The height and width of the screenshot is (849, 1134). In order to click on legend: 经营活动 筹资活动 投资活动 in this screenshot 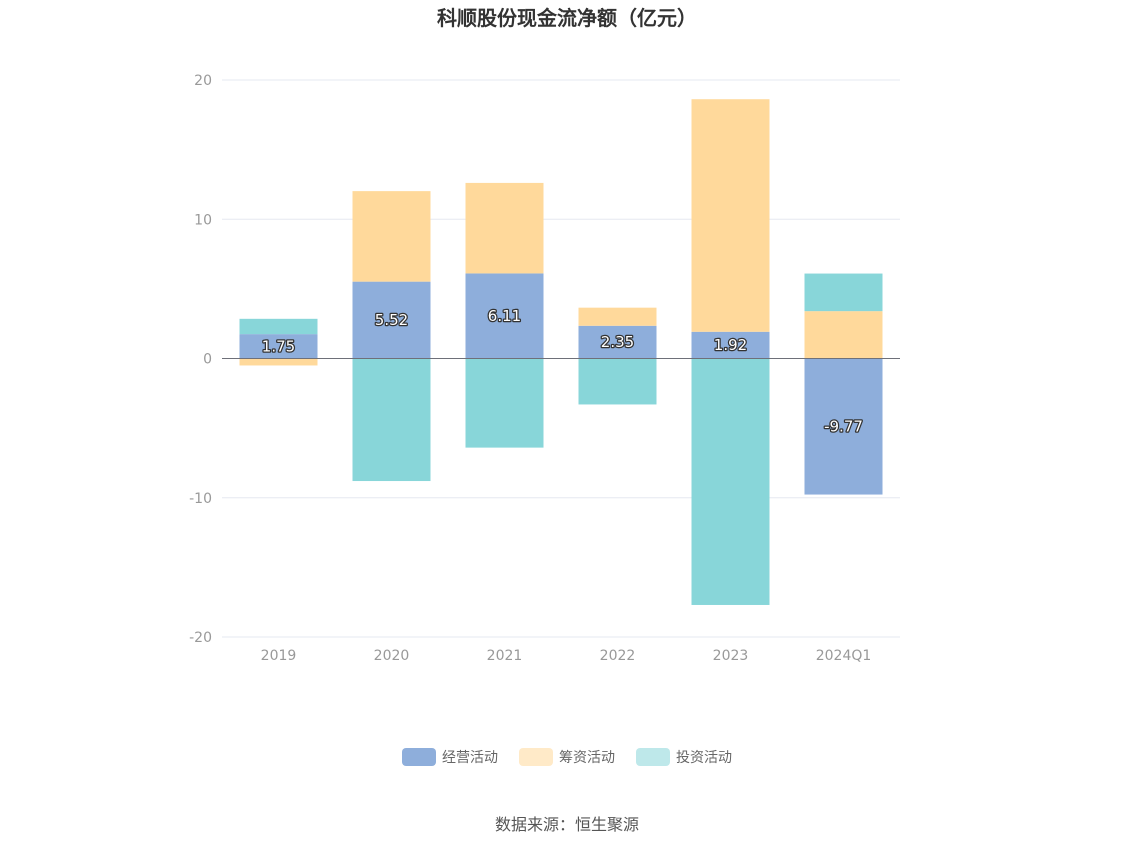, I will do `click(567, 757)`.